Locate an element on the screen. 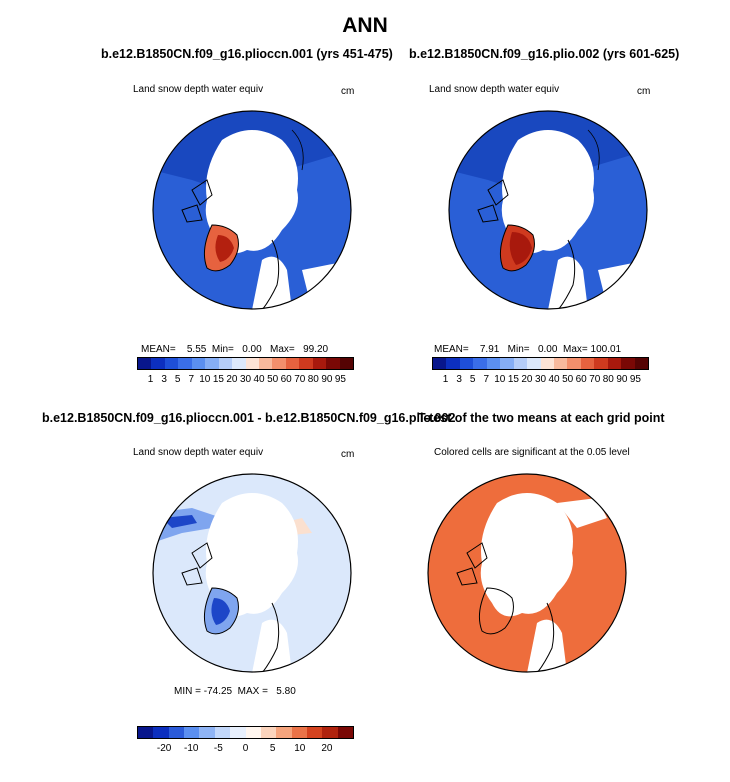  colorbar-tick-label: 50 is located at coordinates (273, 379).